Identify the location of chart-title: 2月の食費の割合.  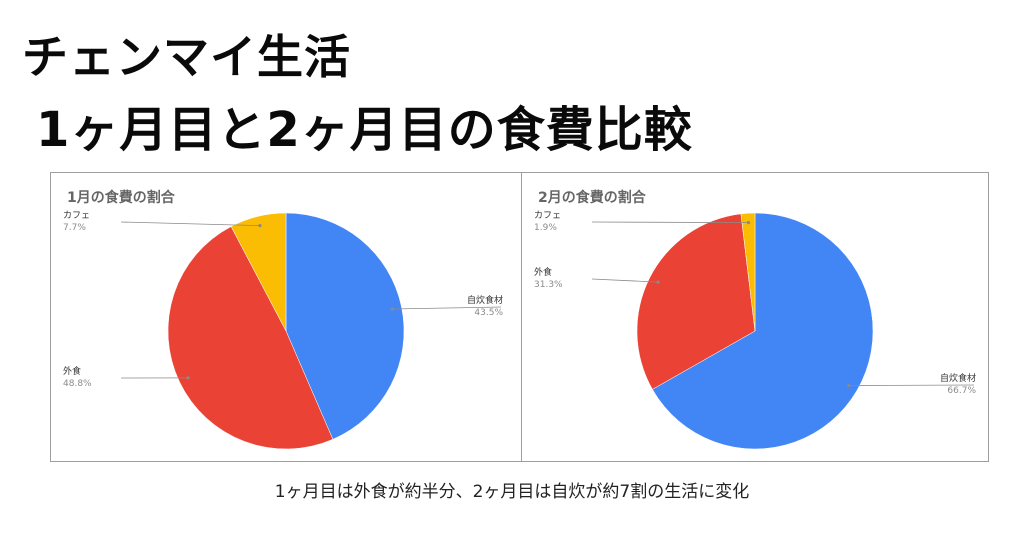
(592, 198).